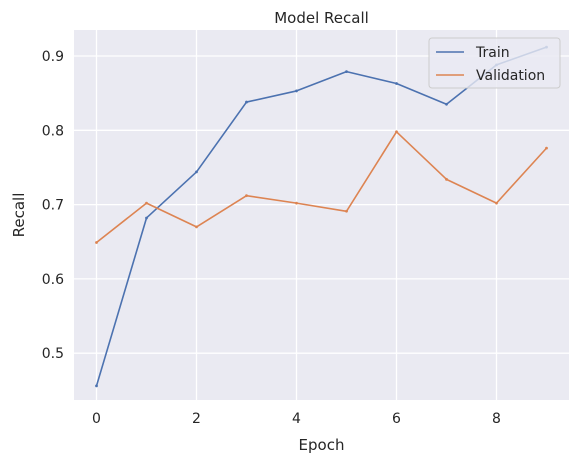 This screenshot has height=463, width=577. I want to click on y-tick-label: 0.7, so click(53, 206).